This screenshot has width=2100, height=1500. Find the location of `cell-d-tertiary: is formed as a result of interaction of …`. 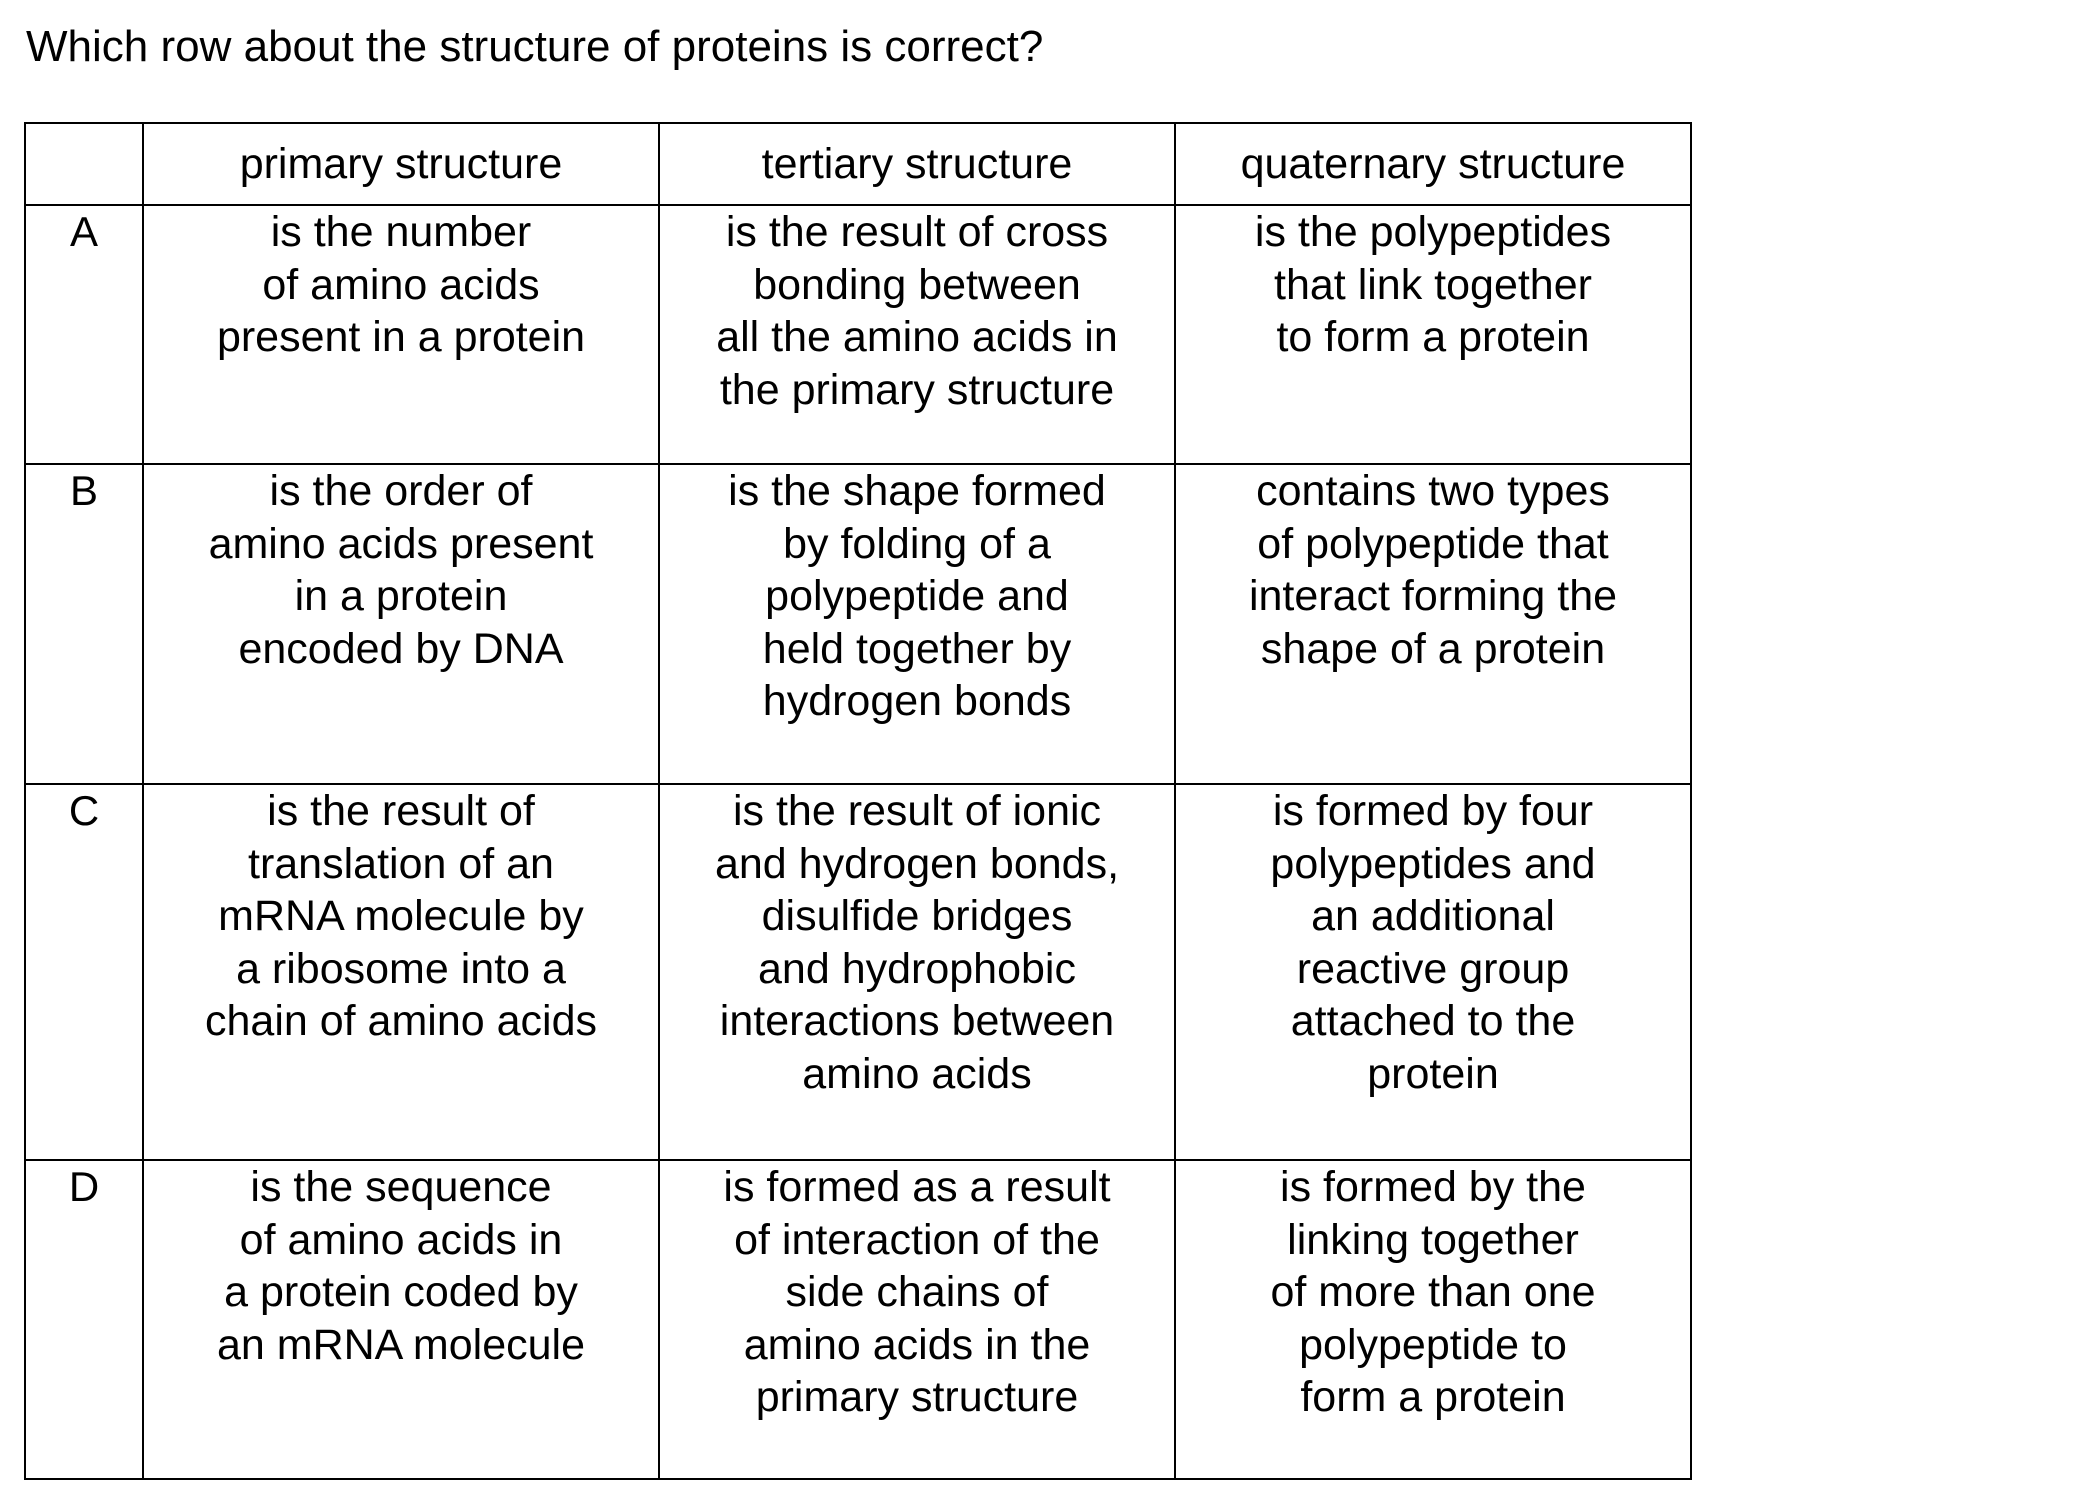

cell-d-tertiary: is formed as a result of interaction of … is located at coordinates (917, 1319).